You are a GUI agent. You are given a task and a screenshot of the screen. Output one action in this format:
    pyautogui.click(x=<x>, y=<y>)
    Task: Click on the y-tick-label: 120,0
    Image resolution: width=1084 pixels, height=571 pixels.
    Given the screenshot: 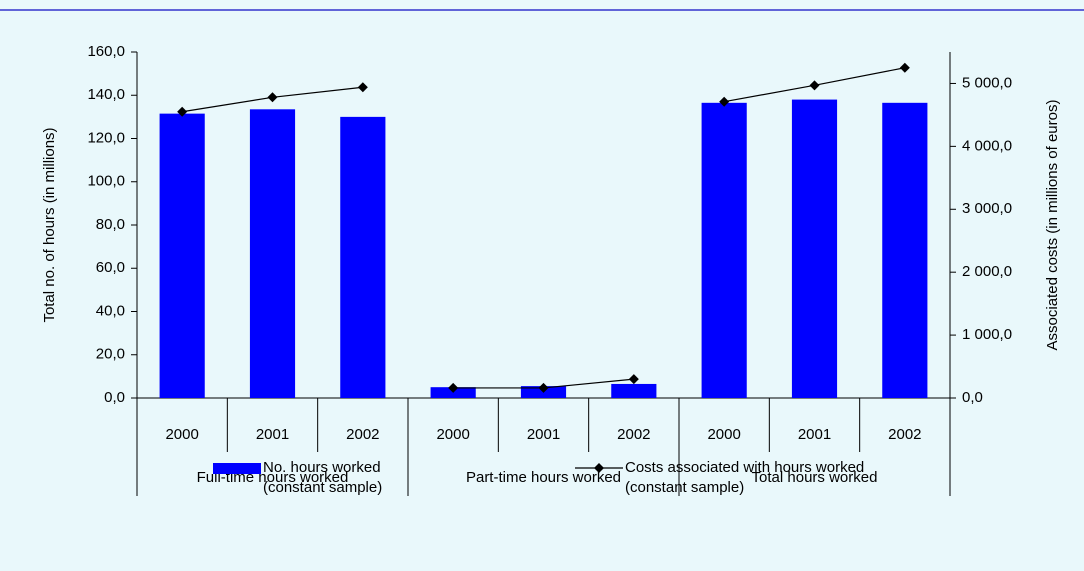 What is the action you would take?
    pyautogui.click(x=106, y=137)
    